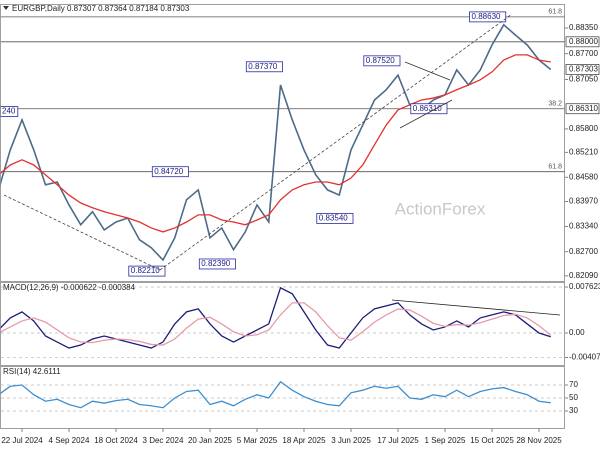 The width and height of the screenshot is (600, 450). Describe the element at coordinates (492, 440) in the screenshot. I see `x-tick-label: 15 Oct 2025` at that location.